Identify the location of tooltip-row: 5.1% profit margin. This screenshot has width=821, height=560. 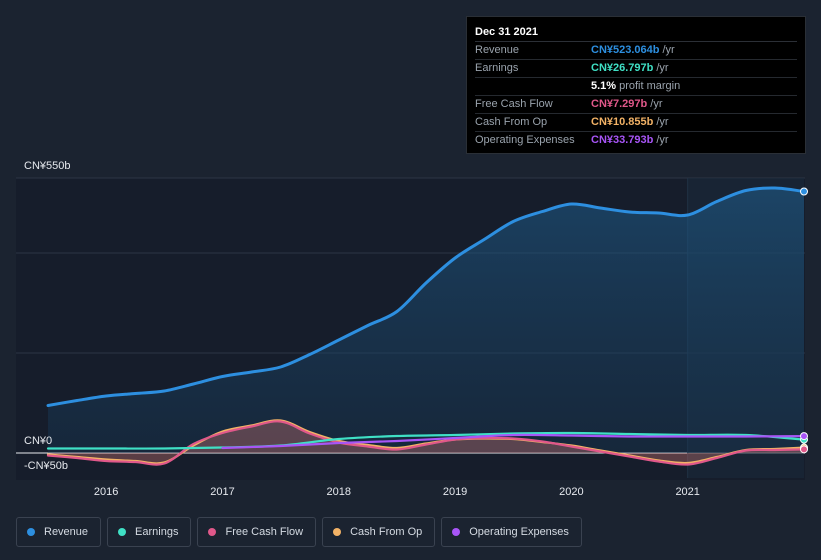
(636, 87).